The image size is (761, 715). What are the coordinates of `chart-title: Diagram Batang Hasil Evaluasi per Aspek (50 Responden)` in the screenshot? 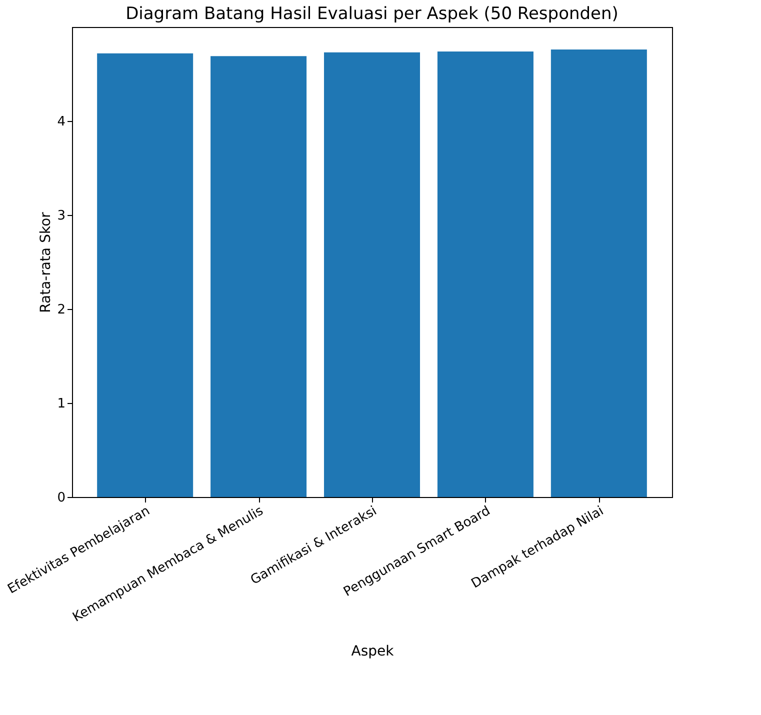 It's located at (372, 14).